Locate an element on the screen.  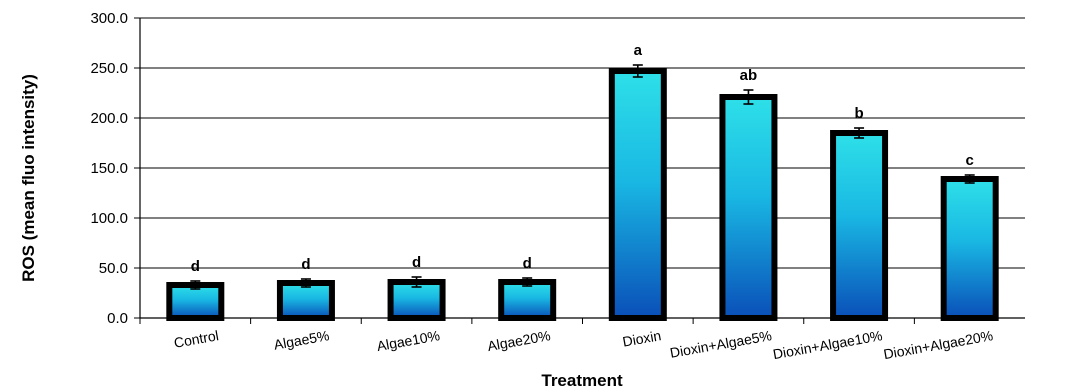
y-tick-label: 150.0 is located at coordinates (109, 168).